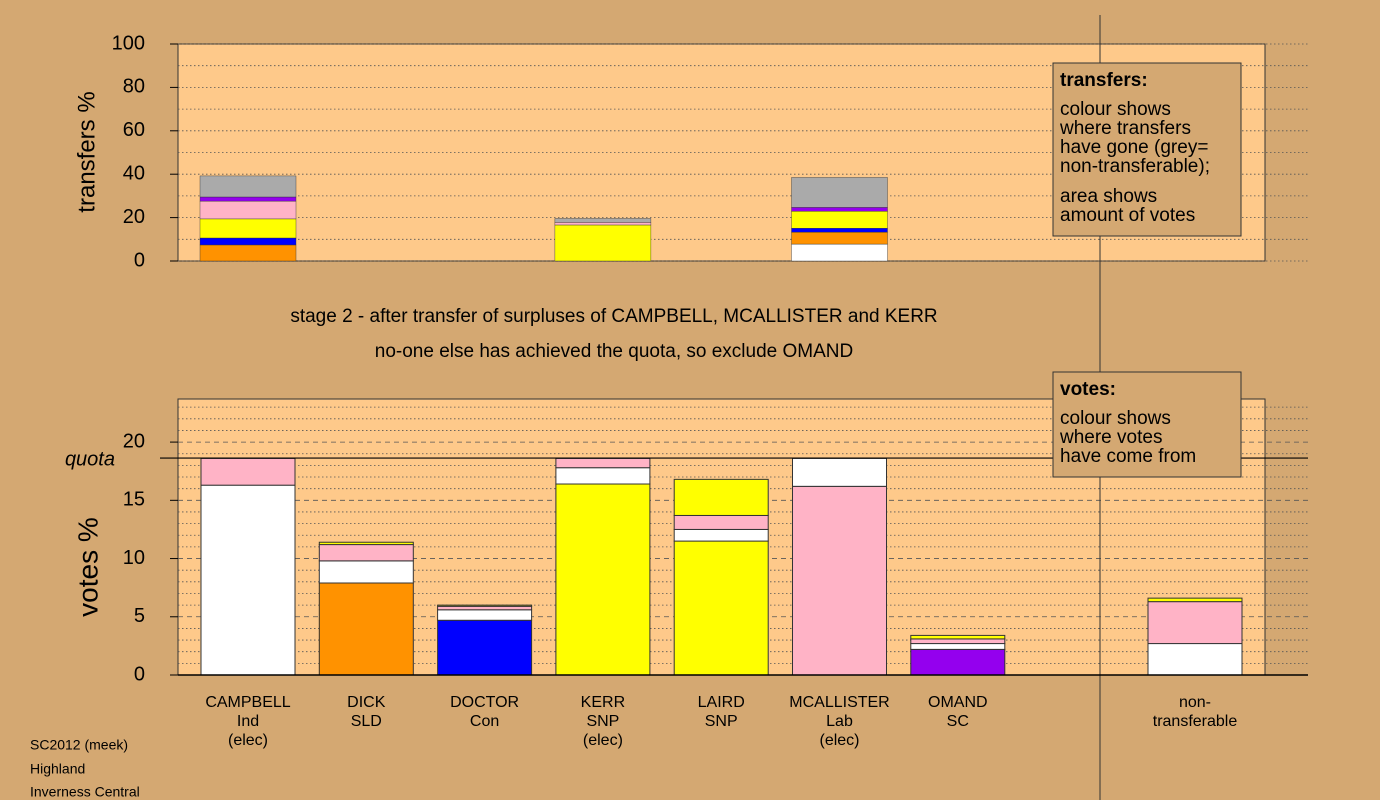 The image size is (1380, 800). I want to click on y-axis-label: transfers %, so click(86, 151).